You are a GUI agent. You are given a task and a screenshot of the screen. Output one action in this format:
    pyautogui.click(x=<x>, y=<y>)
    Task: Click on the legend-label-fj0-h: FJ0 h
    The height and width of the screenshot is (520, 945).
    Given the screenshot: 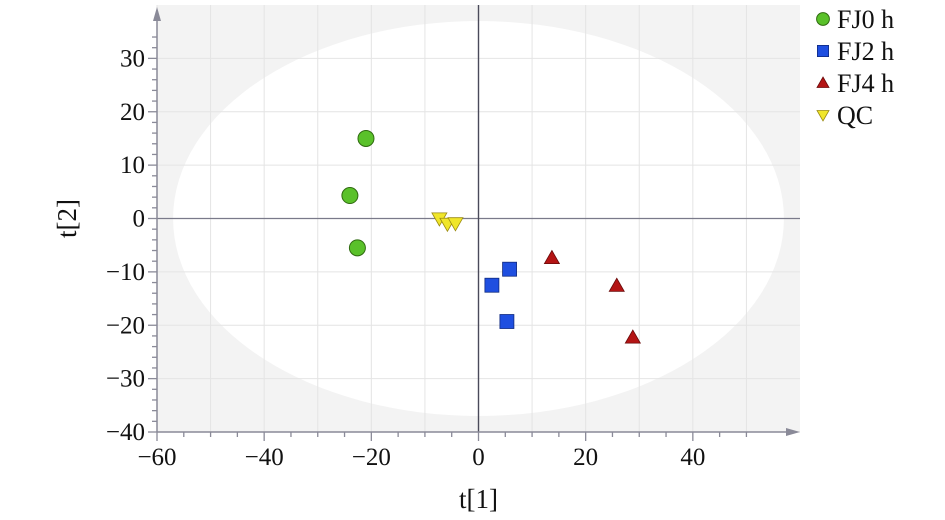 What is the action you would take?
    pyautogui.click(x=865, y=19)
    